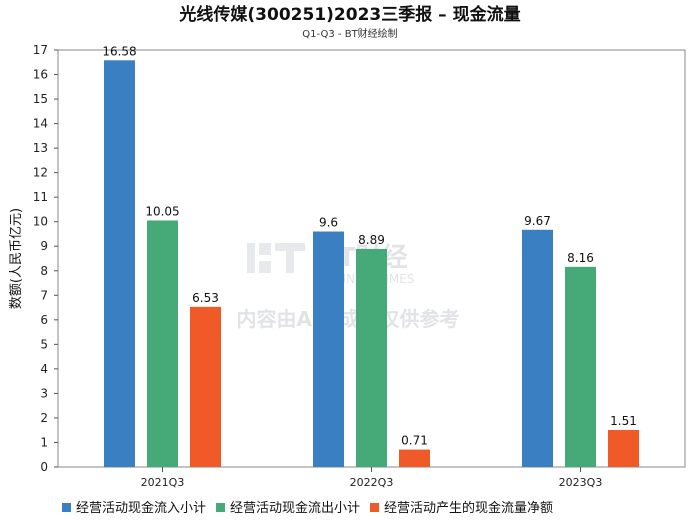  What do you see at coordinates (44, 320) in the screenshot?
I see `y-tick-label: 6` at bounding box center [44, 320].